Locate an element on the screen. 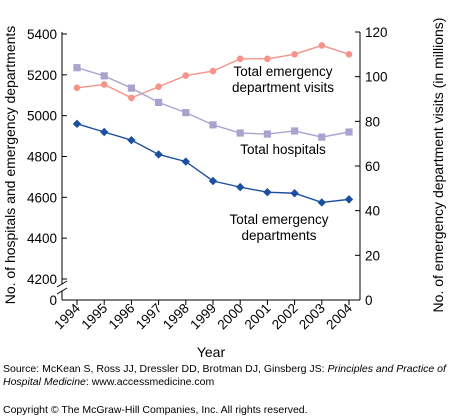  right-tick-label: 60 is located at coordinates (372, 166).